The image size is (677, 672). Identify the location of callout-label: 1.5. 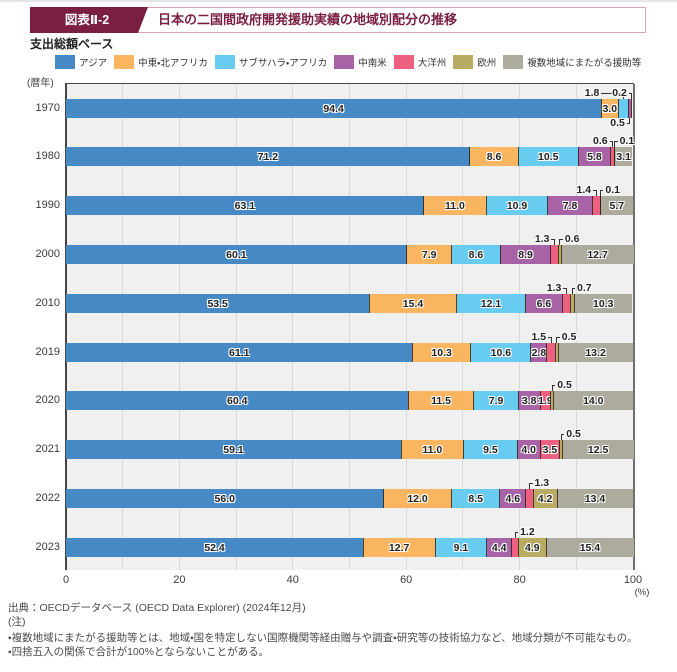
(539, 336).